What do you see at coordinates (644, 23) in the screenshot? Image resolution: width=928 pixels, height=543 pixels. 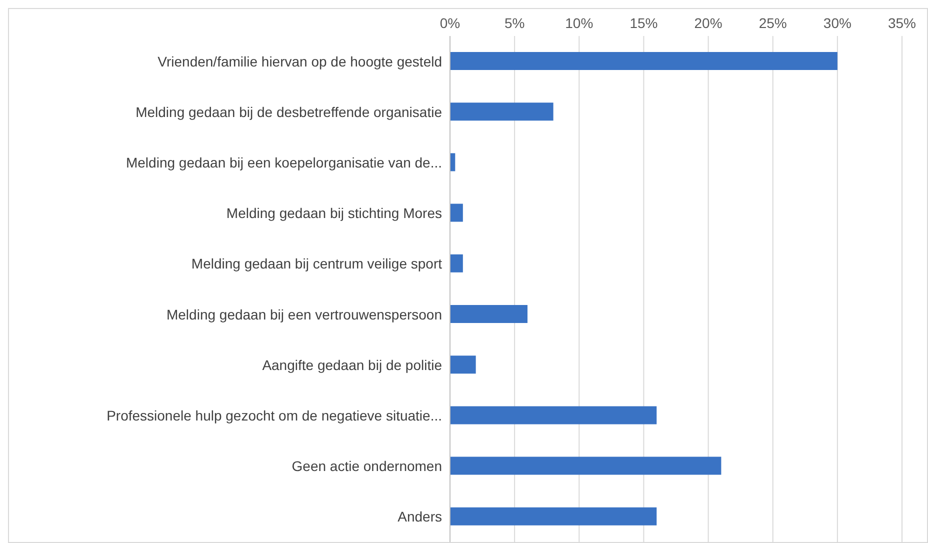 I see `x-tick-label: 15%` at bounding box center [644, 23].